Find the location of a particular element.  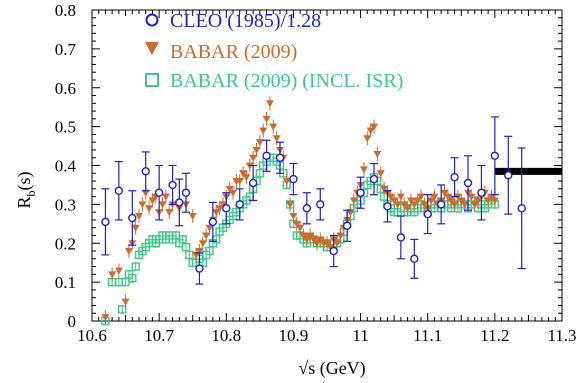

y-tick-label: 0.4 is located at coordinates (66, 166).